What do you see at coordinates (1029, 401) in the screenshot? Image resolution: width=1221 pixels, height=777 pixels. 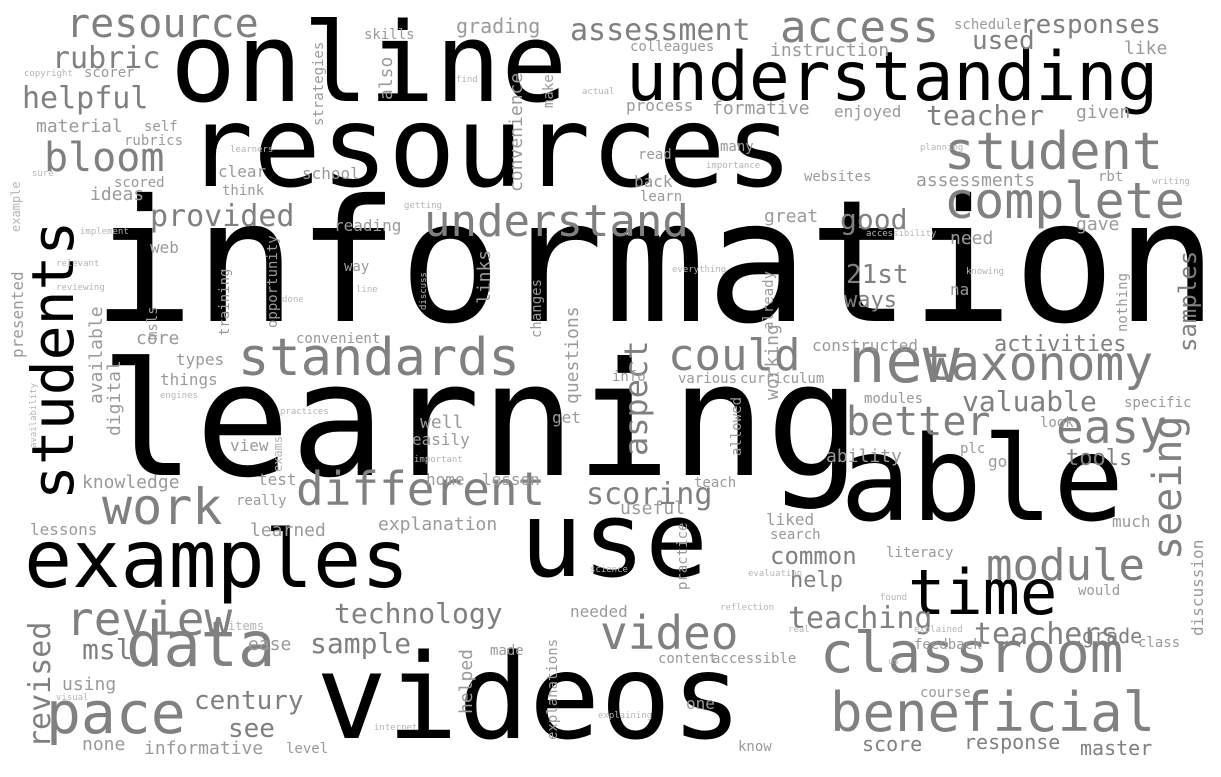 I see `word-valuable: valuable` at bounding box center [1029, 401].